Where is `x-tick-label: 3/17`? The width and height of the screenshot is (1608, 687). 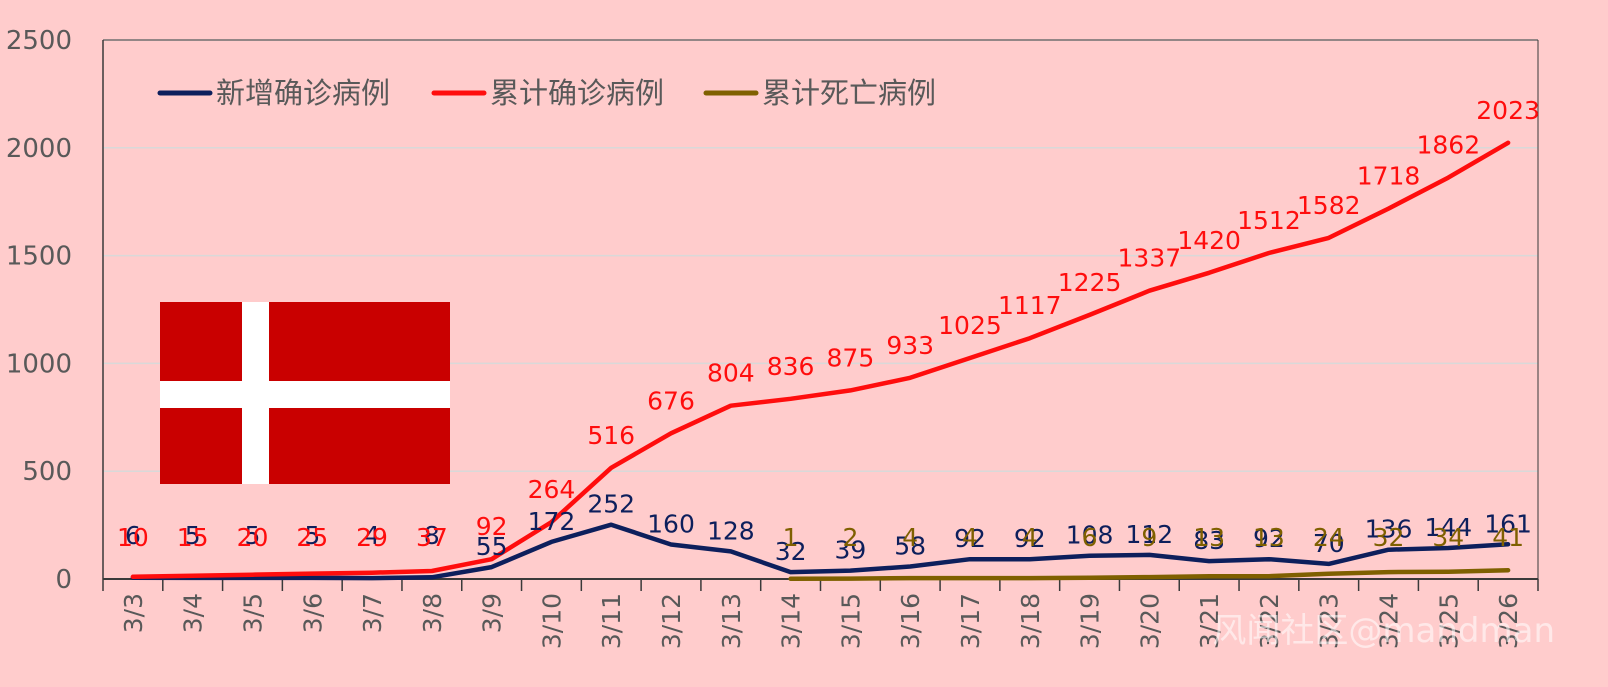
x-tick-label: 3/17 is located at coordinates (970, 621).